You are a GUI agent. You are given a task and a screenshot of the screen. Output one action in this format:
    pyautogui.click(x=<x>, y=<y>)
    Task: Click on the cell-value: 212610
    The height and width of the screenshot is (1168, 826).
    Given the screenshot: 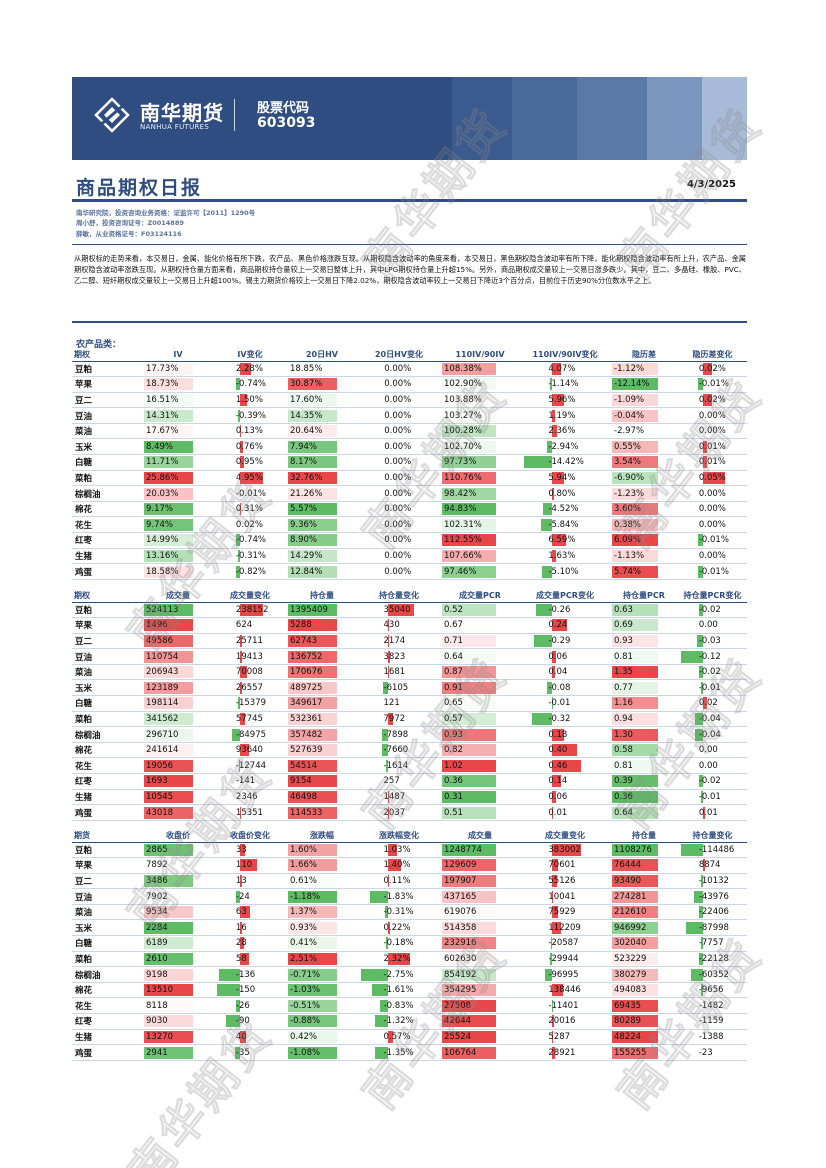 What is the action you would take?
    pyautogui.click(x=630, y=912)
    